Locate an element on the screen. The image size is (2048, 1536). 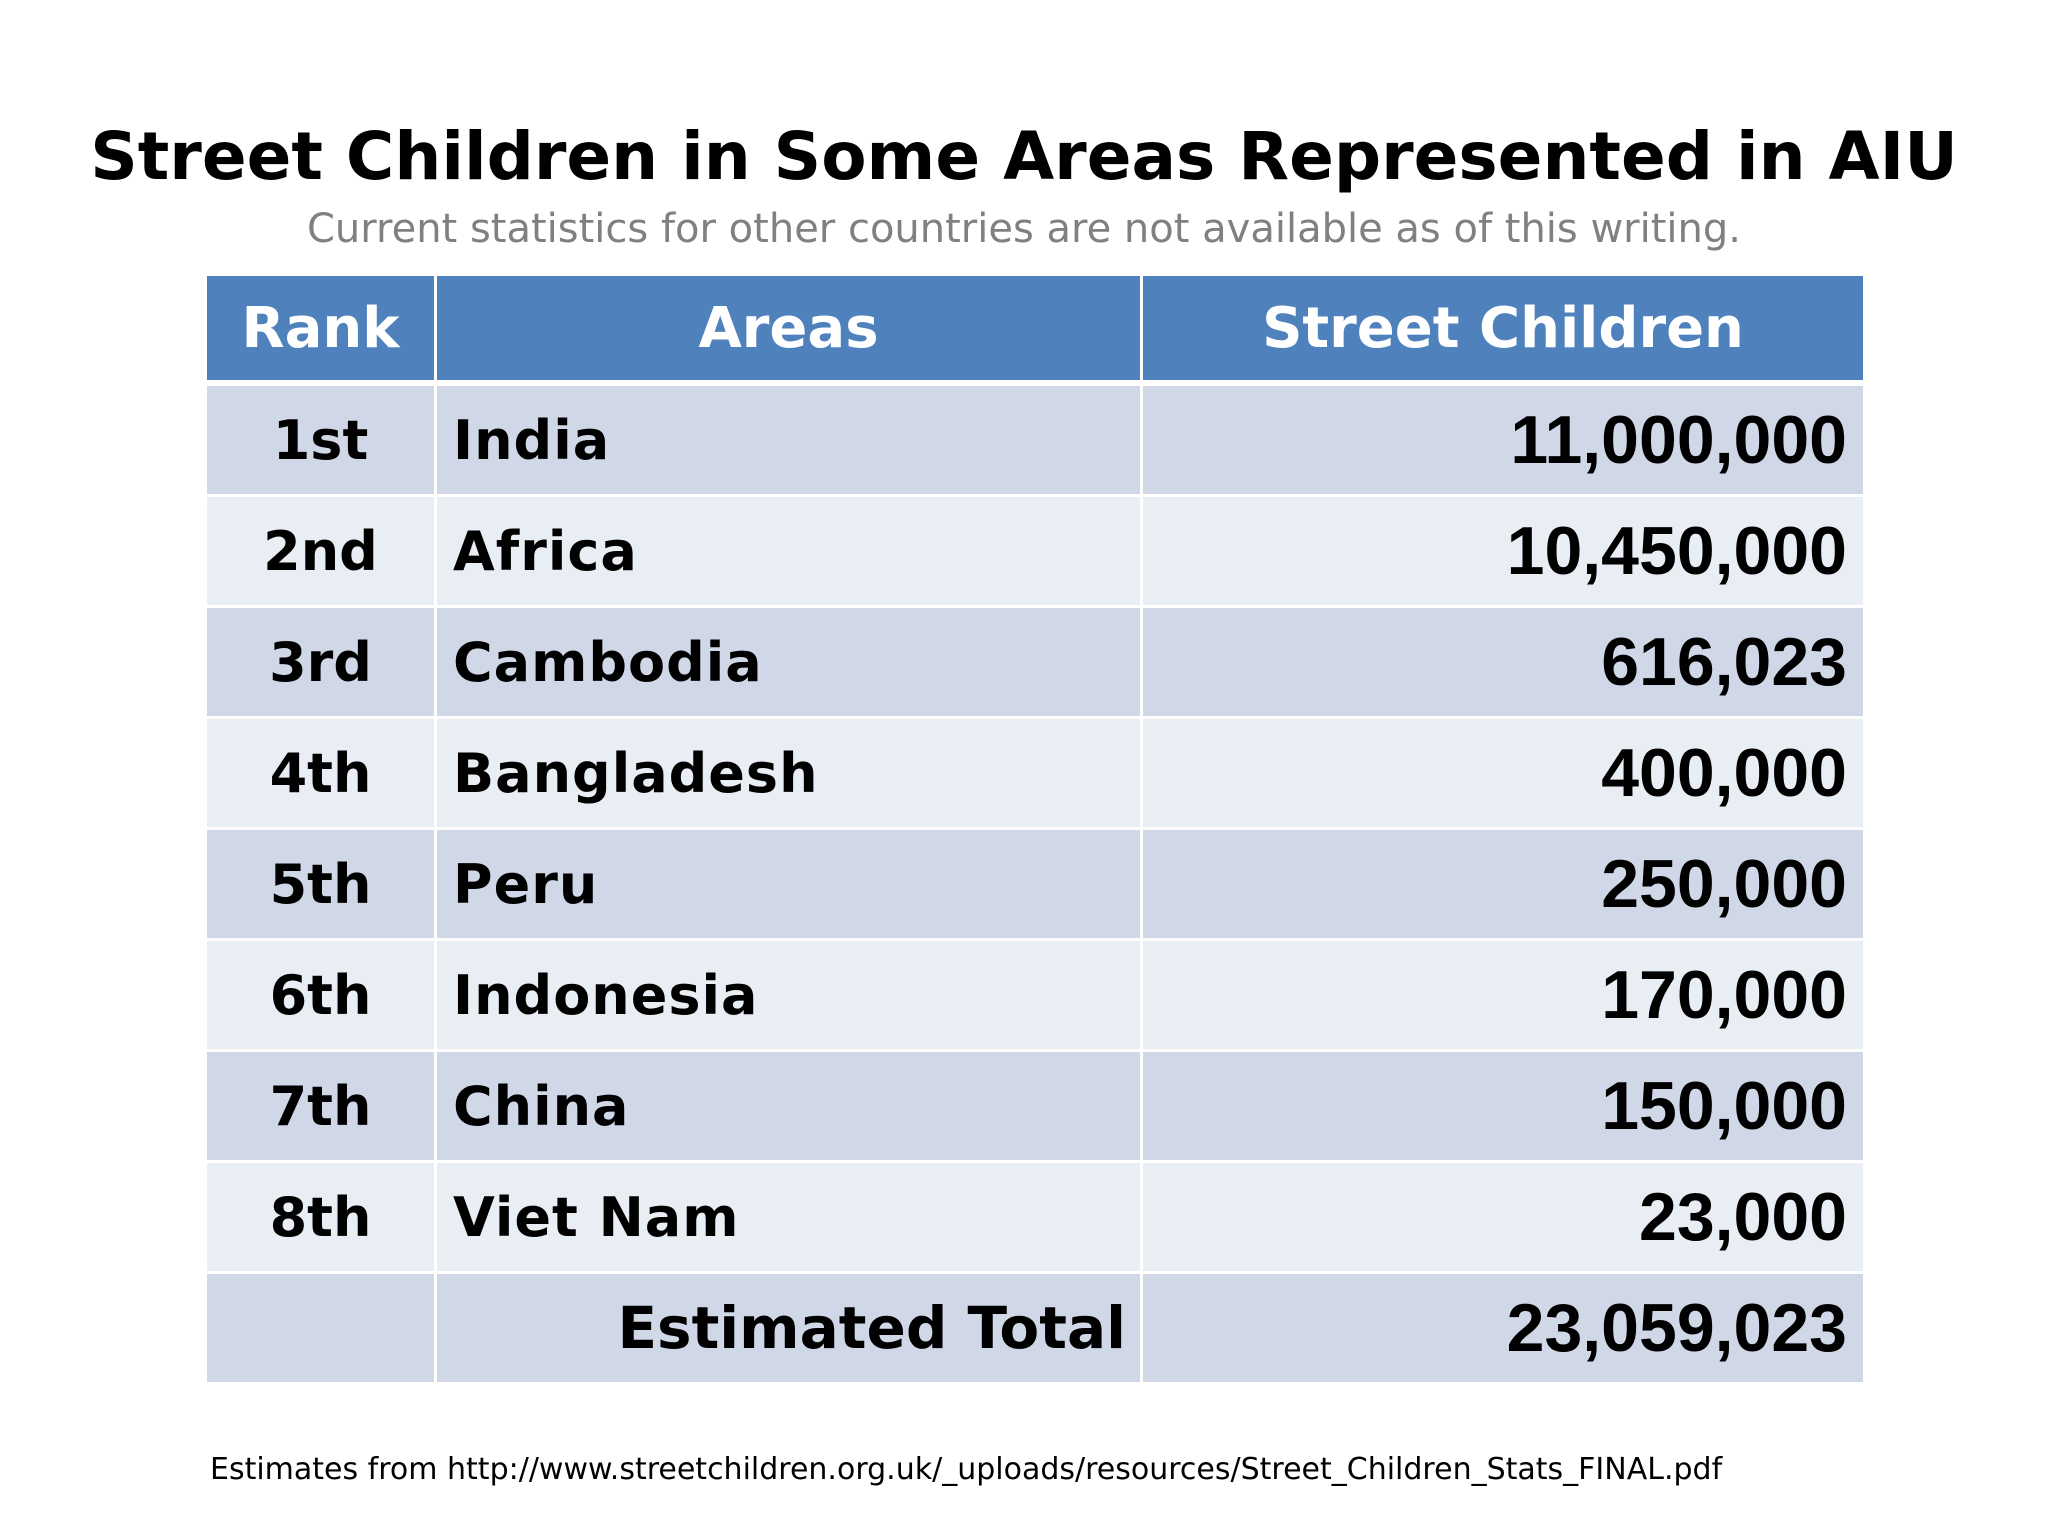
table-row: 4th Bangladesh 400,000 is located at coordinates (1035, 774).